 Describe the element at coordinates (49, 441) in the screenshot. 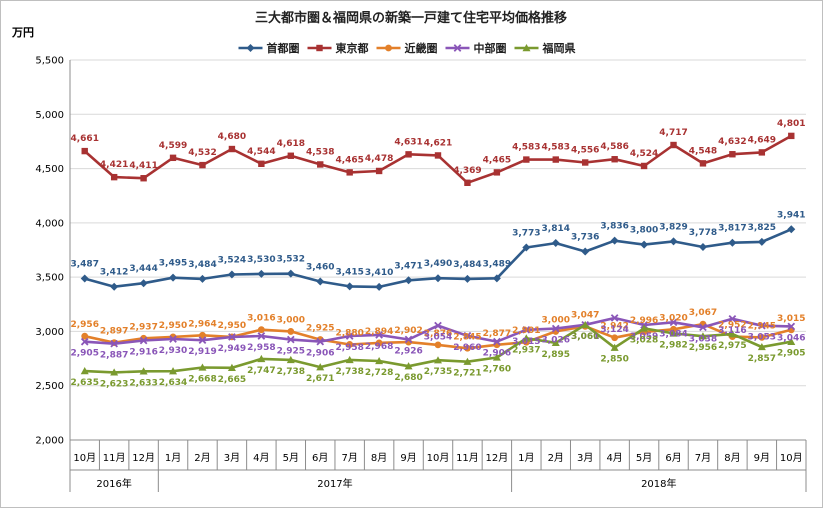

I see `y-tick-label: 2,000` at that location.